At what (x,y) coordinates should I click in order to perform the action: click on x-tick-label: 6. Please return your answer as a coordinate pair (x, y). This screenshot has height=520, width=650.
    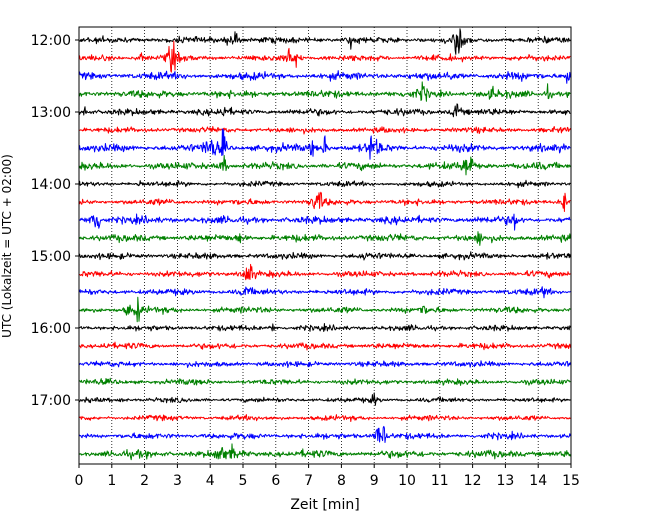
    Looking at the image, I should click on (275, 481).